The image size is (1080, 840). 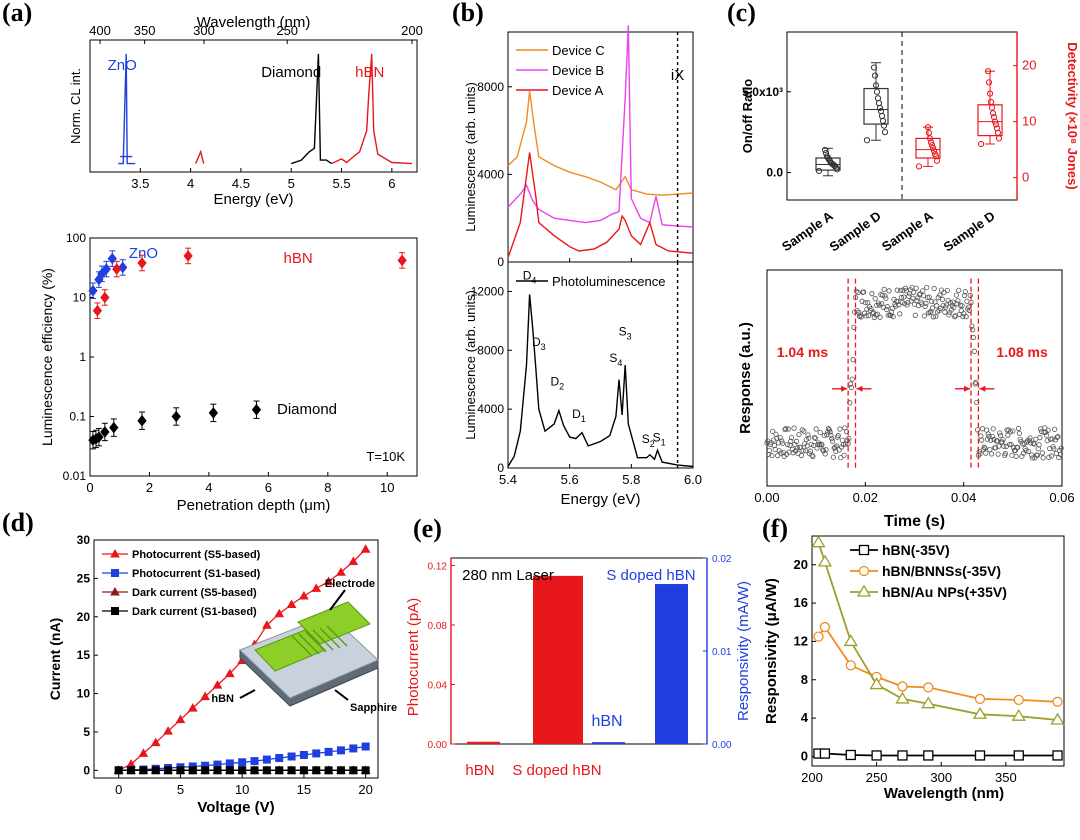 What do you see at coordinates (427, 528) in the screenshot?
I see `panel-label-e: (e)` at bounding box center [427, 528].